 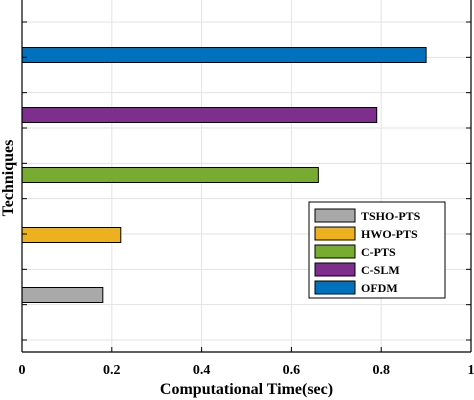 What do you see at coordinates (380, 270) in the screenshot?
I see `legend-label-c-slm: C-SLM` at bounding box center [380, 270].